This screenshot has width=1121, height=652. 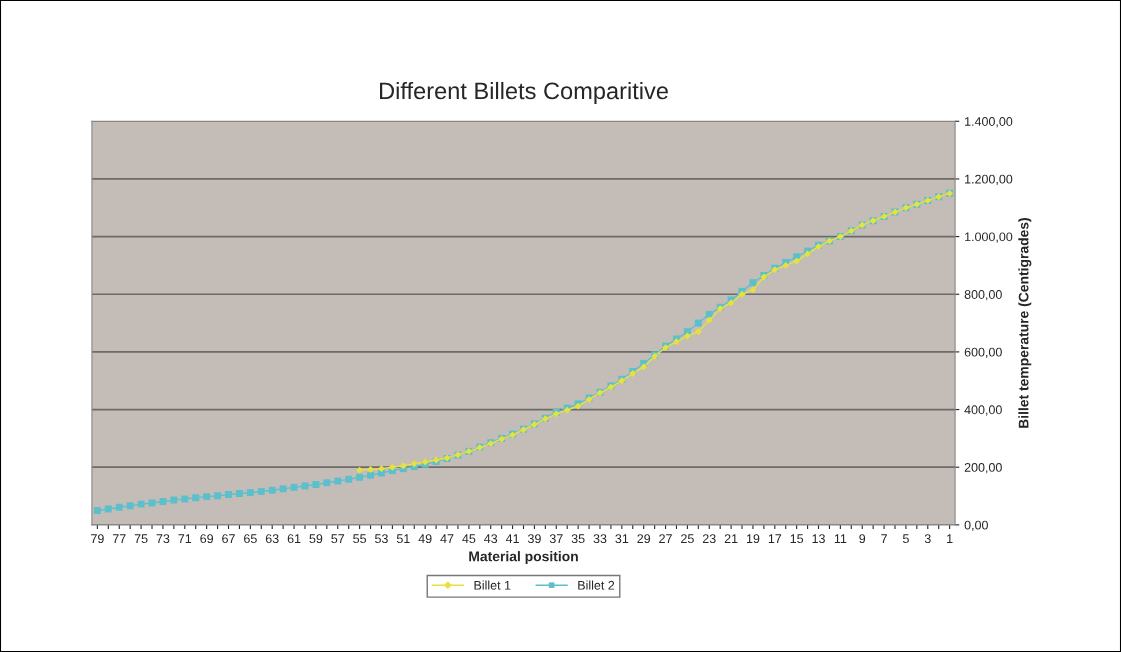 What do you see at coordinates (600, 539) in the screenshot?
I see `x-tick-label: 33` at bounding box center [600, 539].